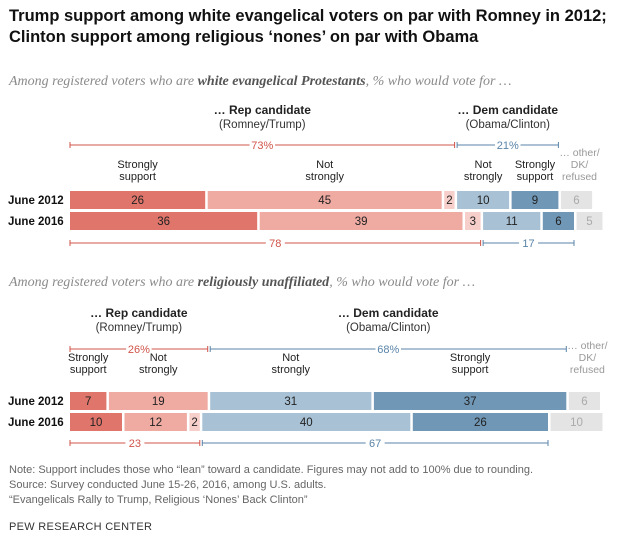  I want to click on panel-2-segment-label-6: refused, so click(587, 370).